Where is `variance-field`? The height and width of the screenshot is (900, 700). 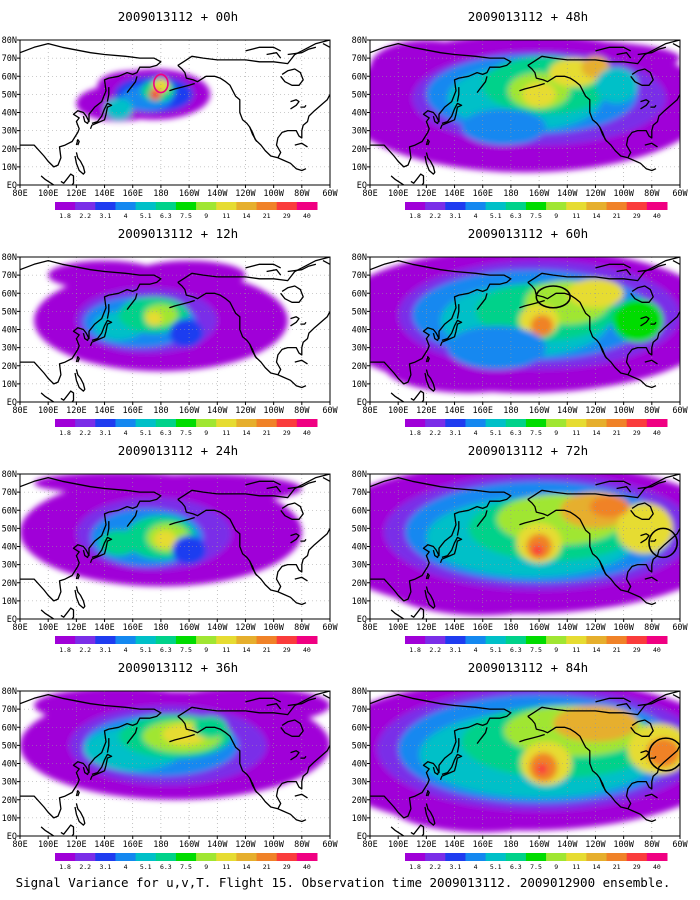
variance-field is located at coordinates (525, 763).